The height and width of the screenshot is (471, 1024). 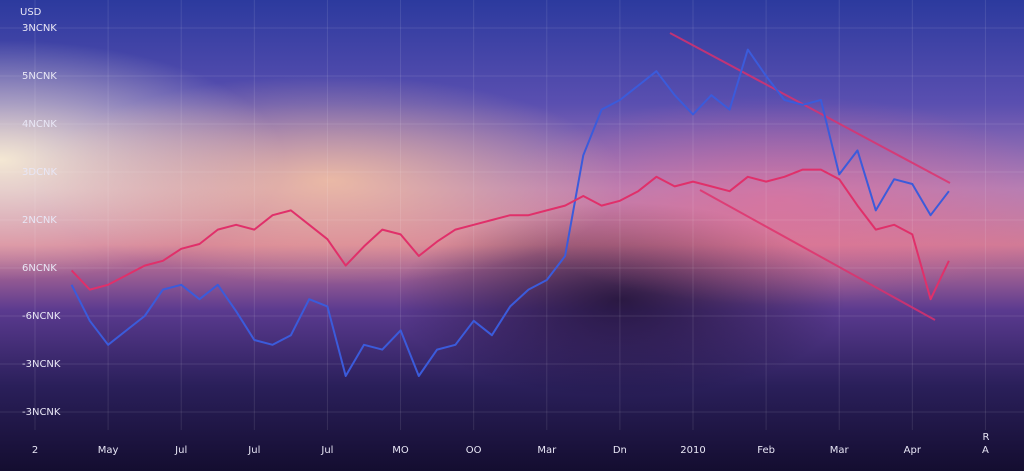 What do you see at coordinates (986, 437) in the screenshot?
I see `annotation: R` at bounding box center [986, 437].